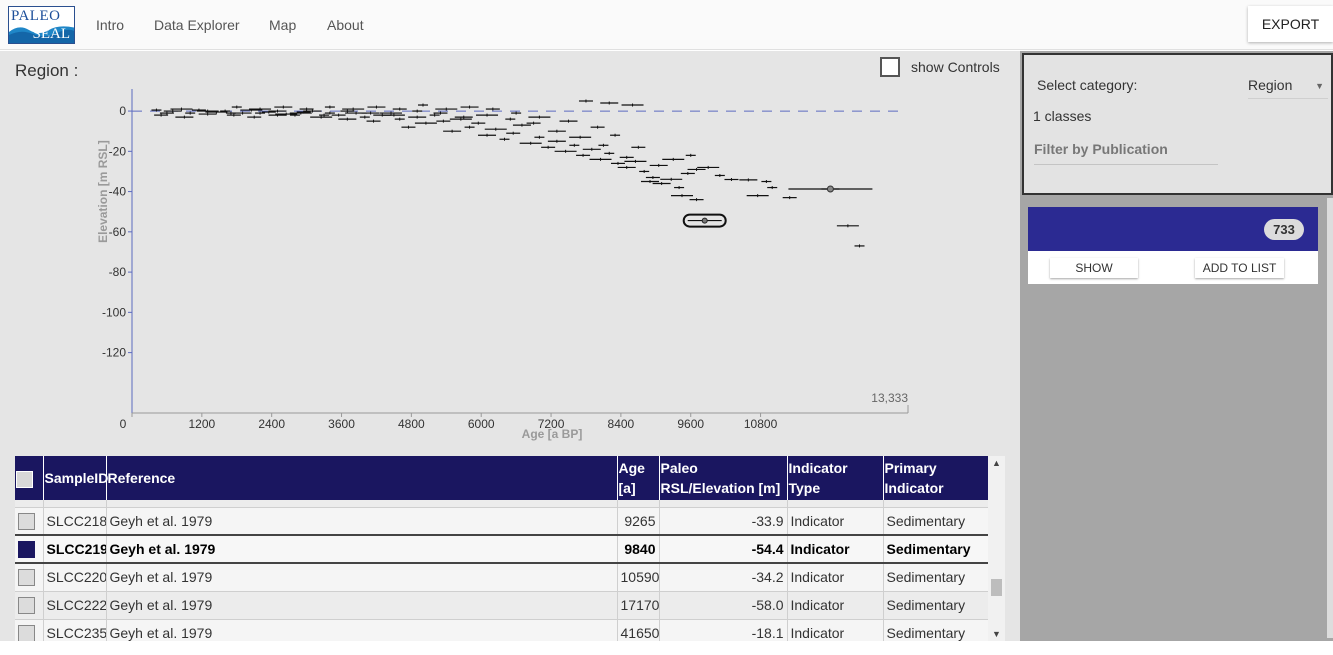  Describe the element at coordinates (835, 478) in the screenshot. I see `col-indicator-type: Indicator Type` at that location.